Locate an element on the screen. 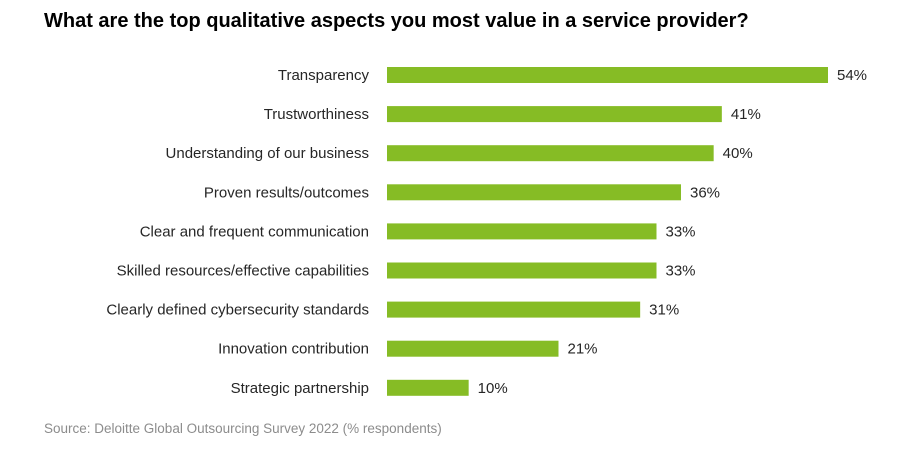  category-label: Trustworthiness is located at coordinates (316, 114).